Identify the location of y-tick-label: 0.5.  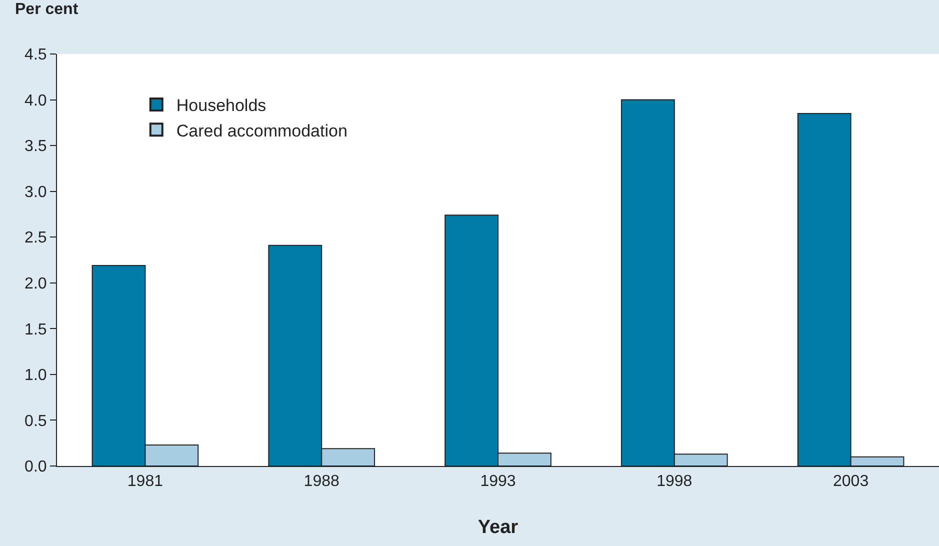
(35, 421).